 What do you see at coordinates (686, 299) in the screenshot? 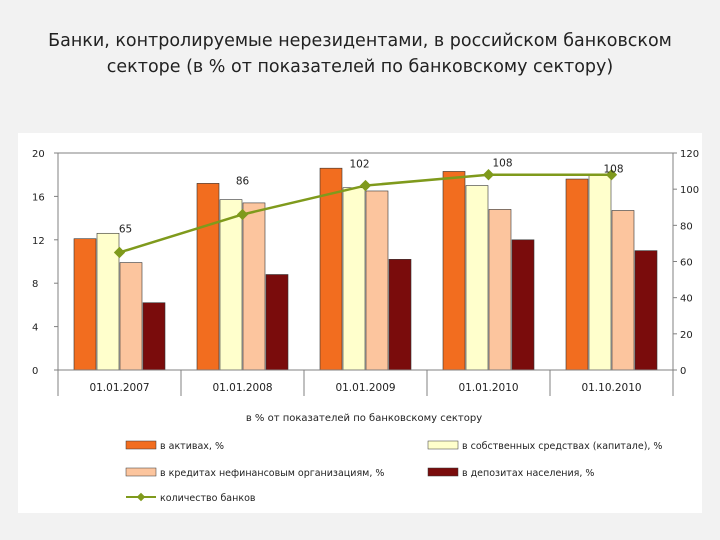
I see `y-tick-label-right: 40` at bounding box center [686, 299].